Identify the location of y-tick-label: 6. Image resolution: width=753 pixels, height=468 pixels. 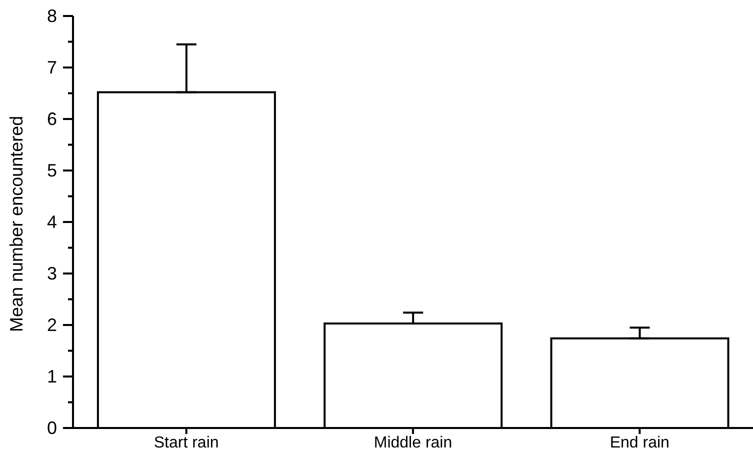
(51, 119).